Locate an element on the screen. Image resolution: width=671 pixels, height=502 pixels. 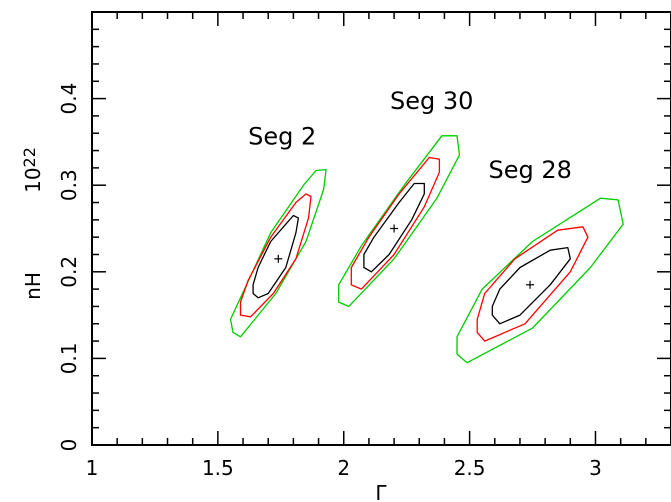
x-tick-label: 2.5 is located at coordinates (470, 468).